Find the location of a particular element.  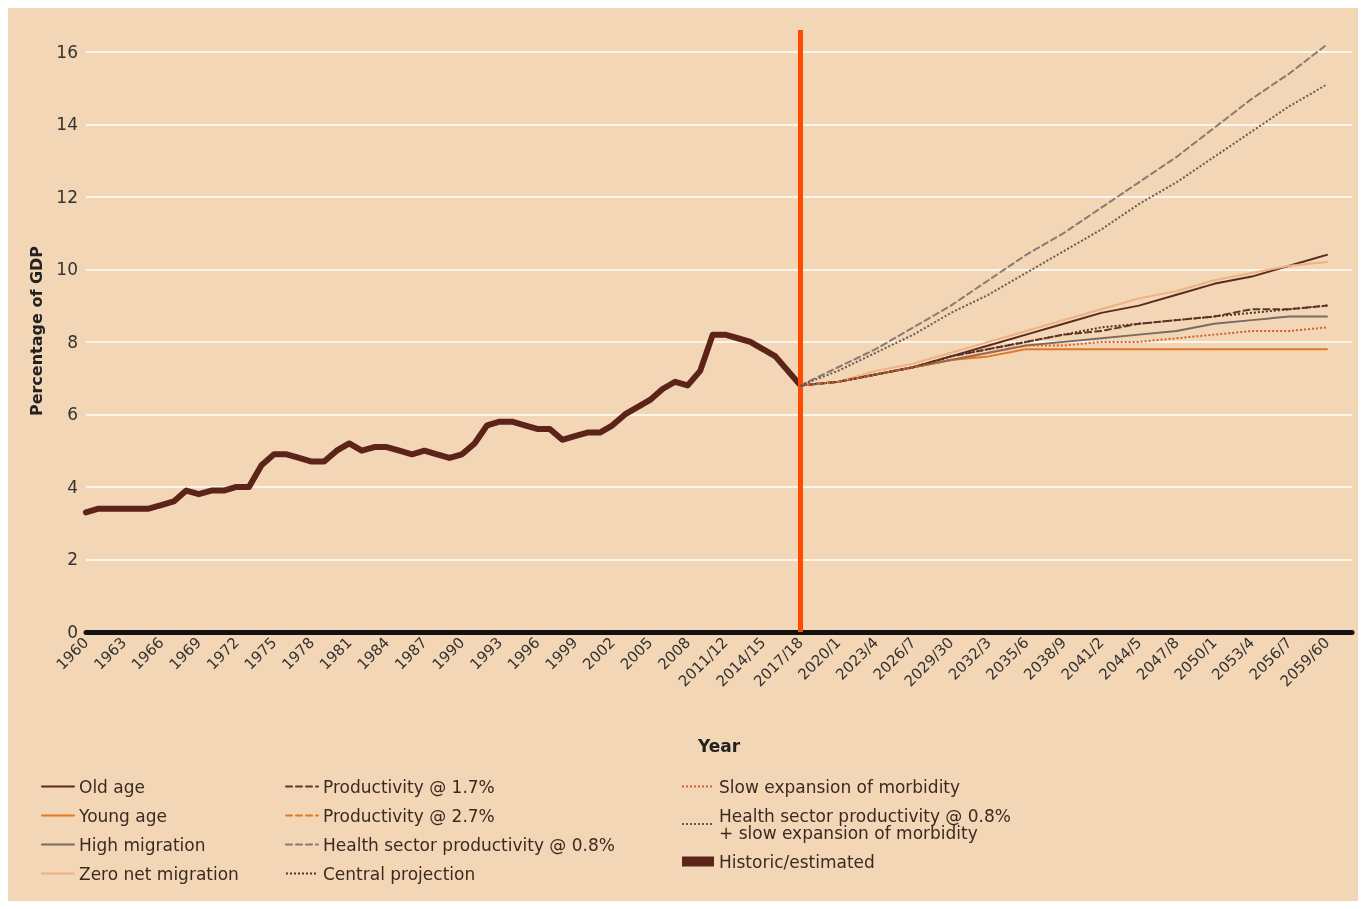

y-tick-label: 14 is located at coordinates (67, 124).